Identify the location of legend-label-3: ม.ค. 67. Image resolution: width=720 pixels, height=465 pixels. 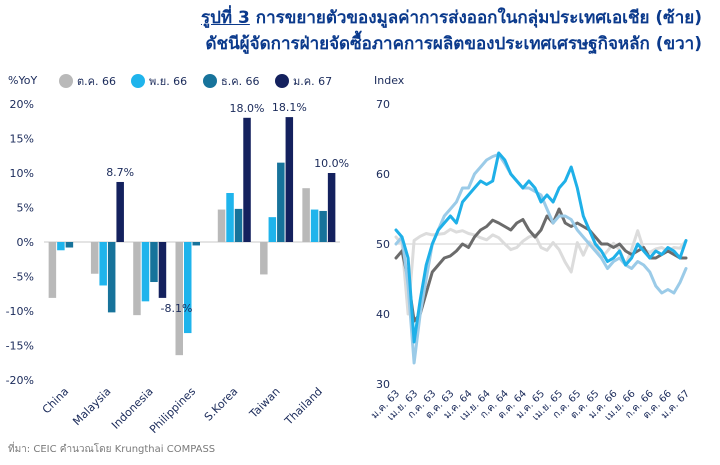
(312, 81).